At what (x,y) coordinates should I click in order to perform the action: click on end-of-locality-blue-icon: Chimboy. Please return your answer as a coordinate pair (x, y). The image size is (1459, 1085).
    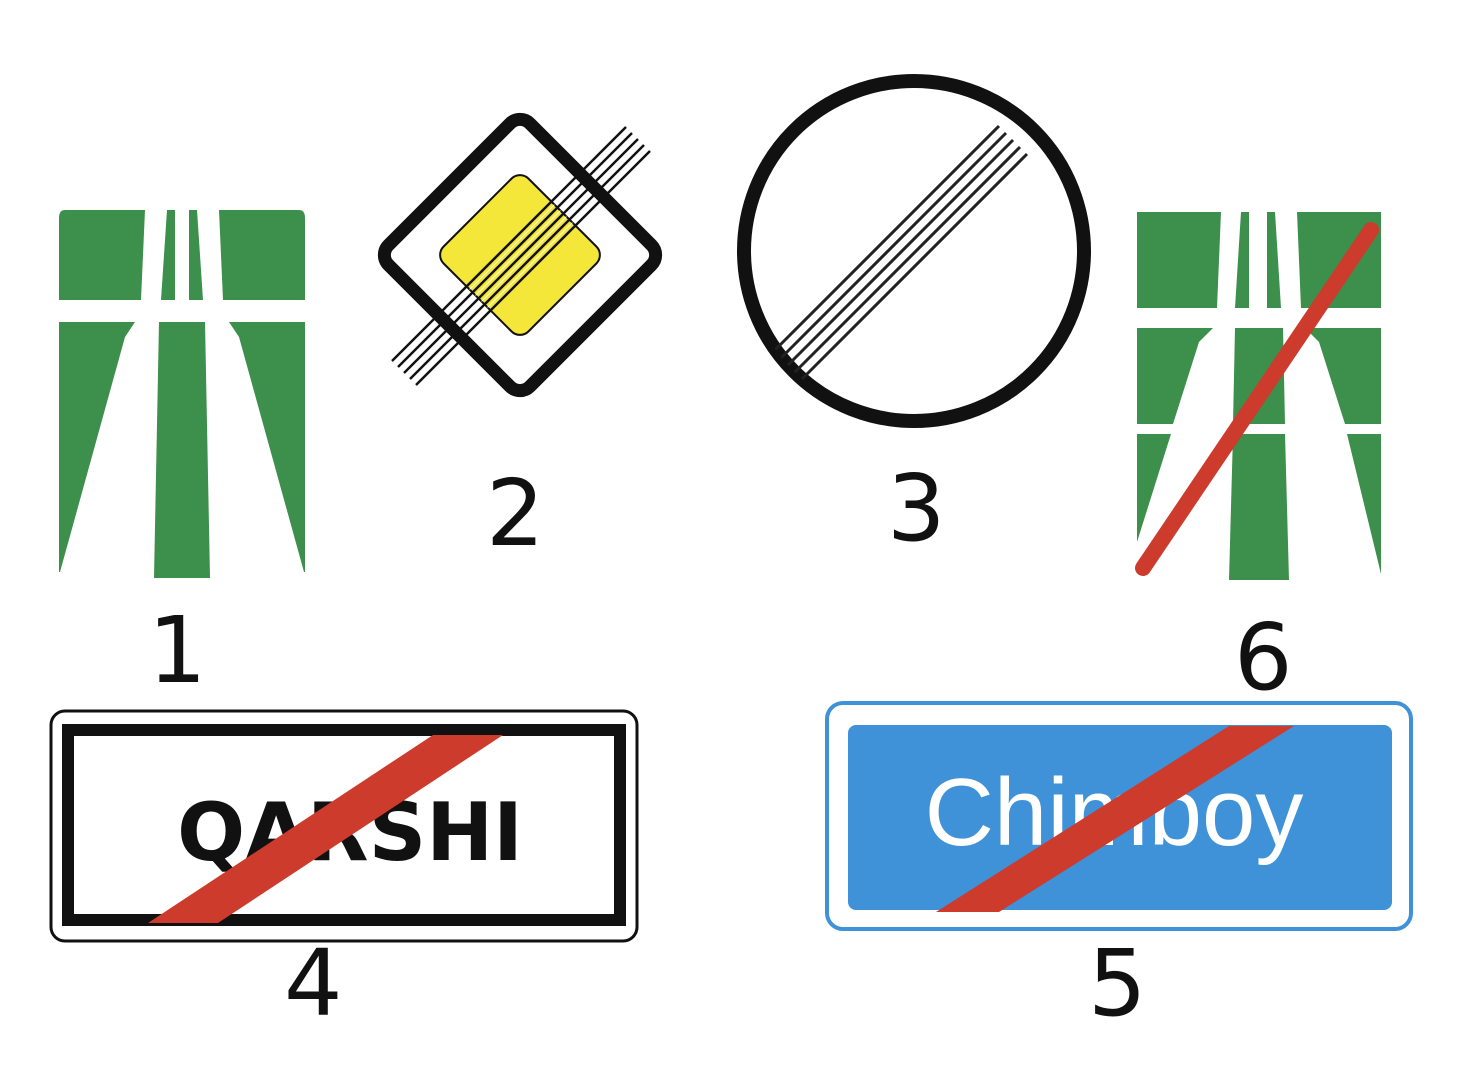
    Looking at the image, I should click on (1119, 816).